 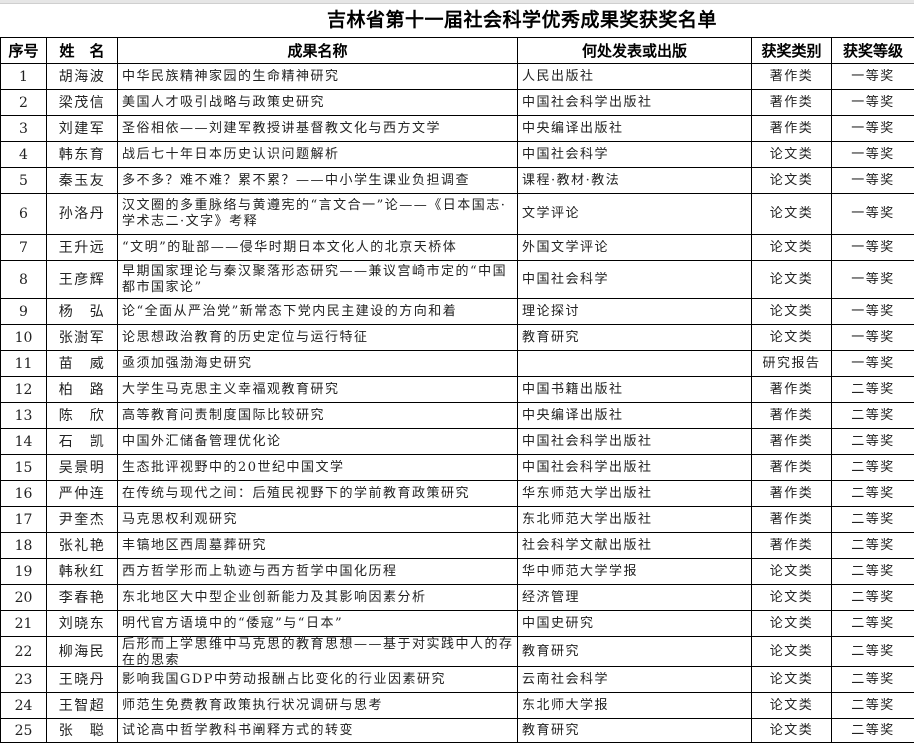 I want to click on cell-name: 张 聪, so click(x=82, y=731).